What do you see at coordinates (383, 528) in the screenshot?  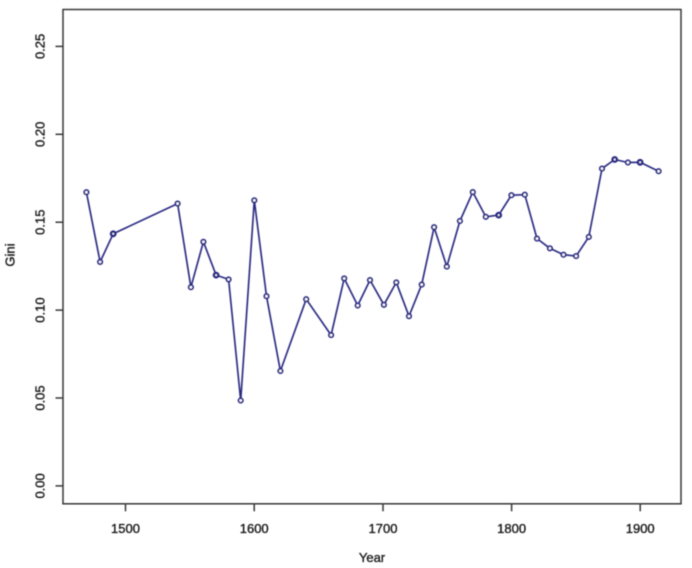 I see `svg-text: 1700` at bounding box center [383, 528].